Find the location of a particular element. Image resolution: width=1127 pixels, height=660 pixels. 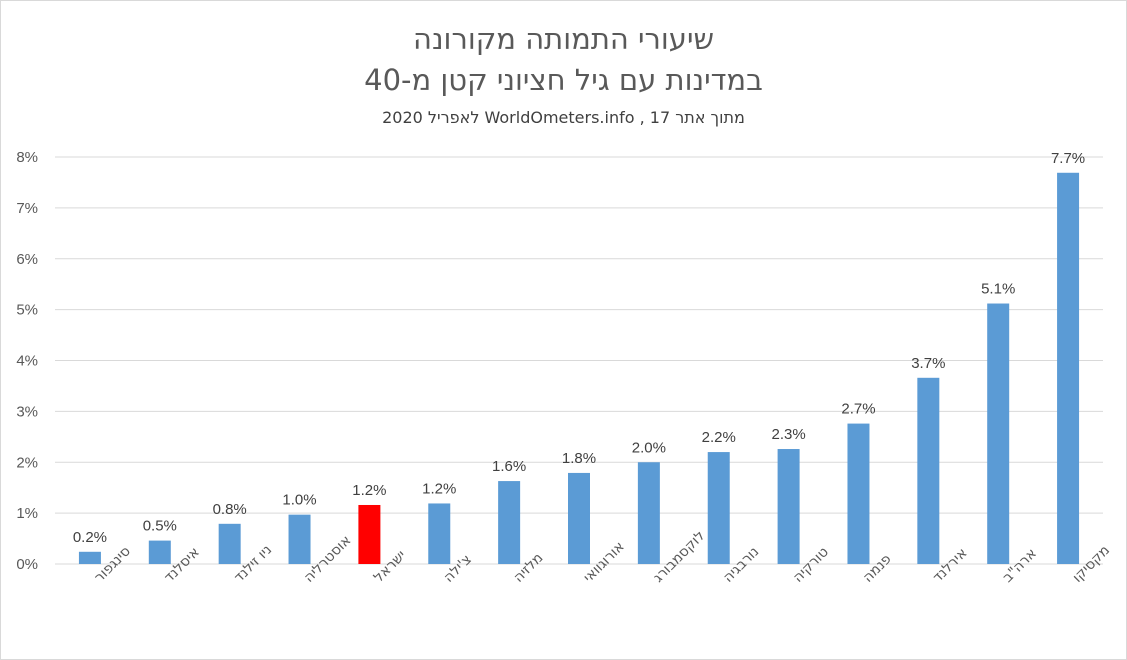

data-label: 0.2% is located at coordinates (90, 537).